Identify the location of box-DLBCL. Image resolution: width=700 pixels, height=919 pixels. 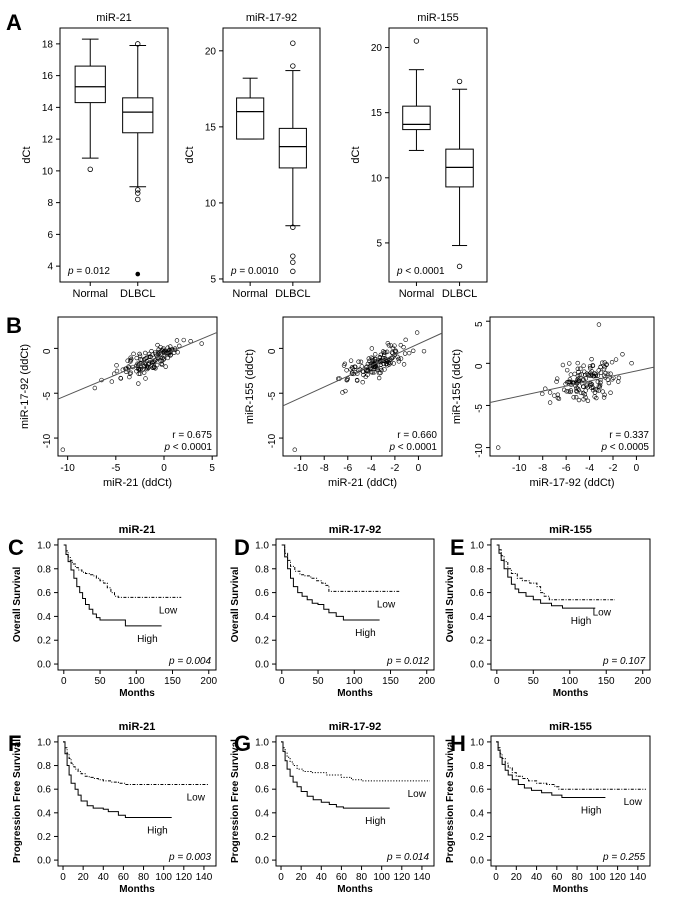
(459, 168).